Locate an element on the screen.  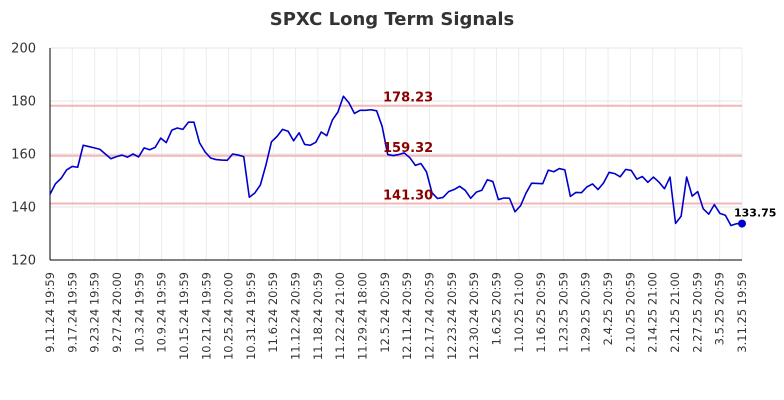
x-tick-label: 12.30.24 20:59 is located at coordinates (474, 316).